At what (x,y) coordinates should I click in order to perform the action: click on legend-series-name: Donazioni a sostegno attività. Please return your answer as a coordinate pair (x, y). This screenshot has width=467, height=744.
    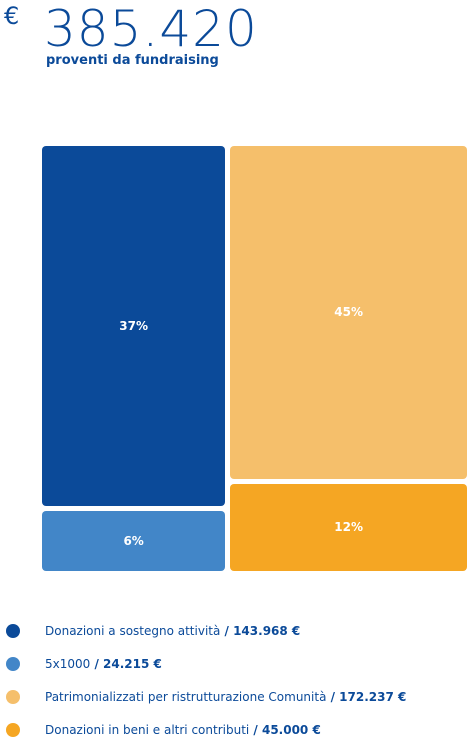
    Looking at the image, I should click on (133, 631).